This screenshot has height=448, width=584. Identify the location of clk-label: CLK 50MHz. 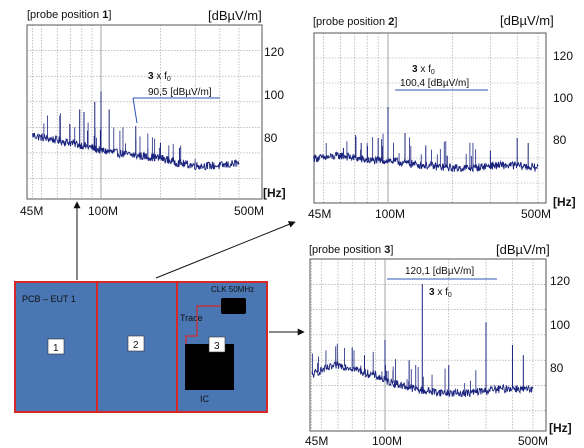
(232, 289).